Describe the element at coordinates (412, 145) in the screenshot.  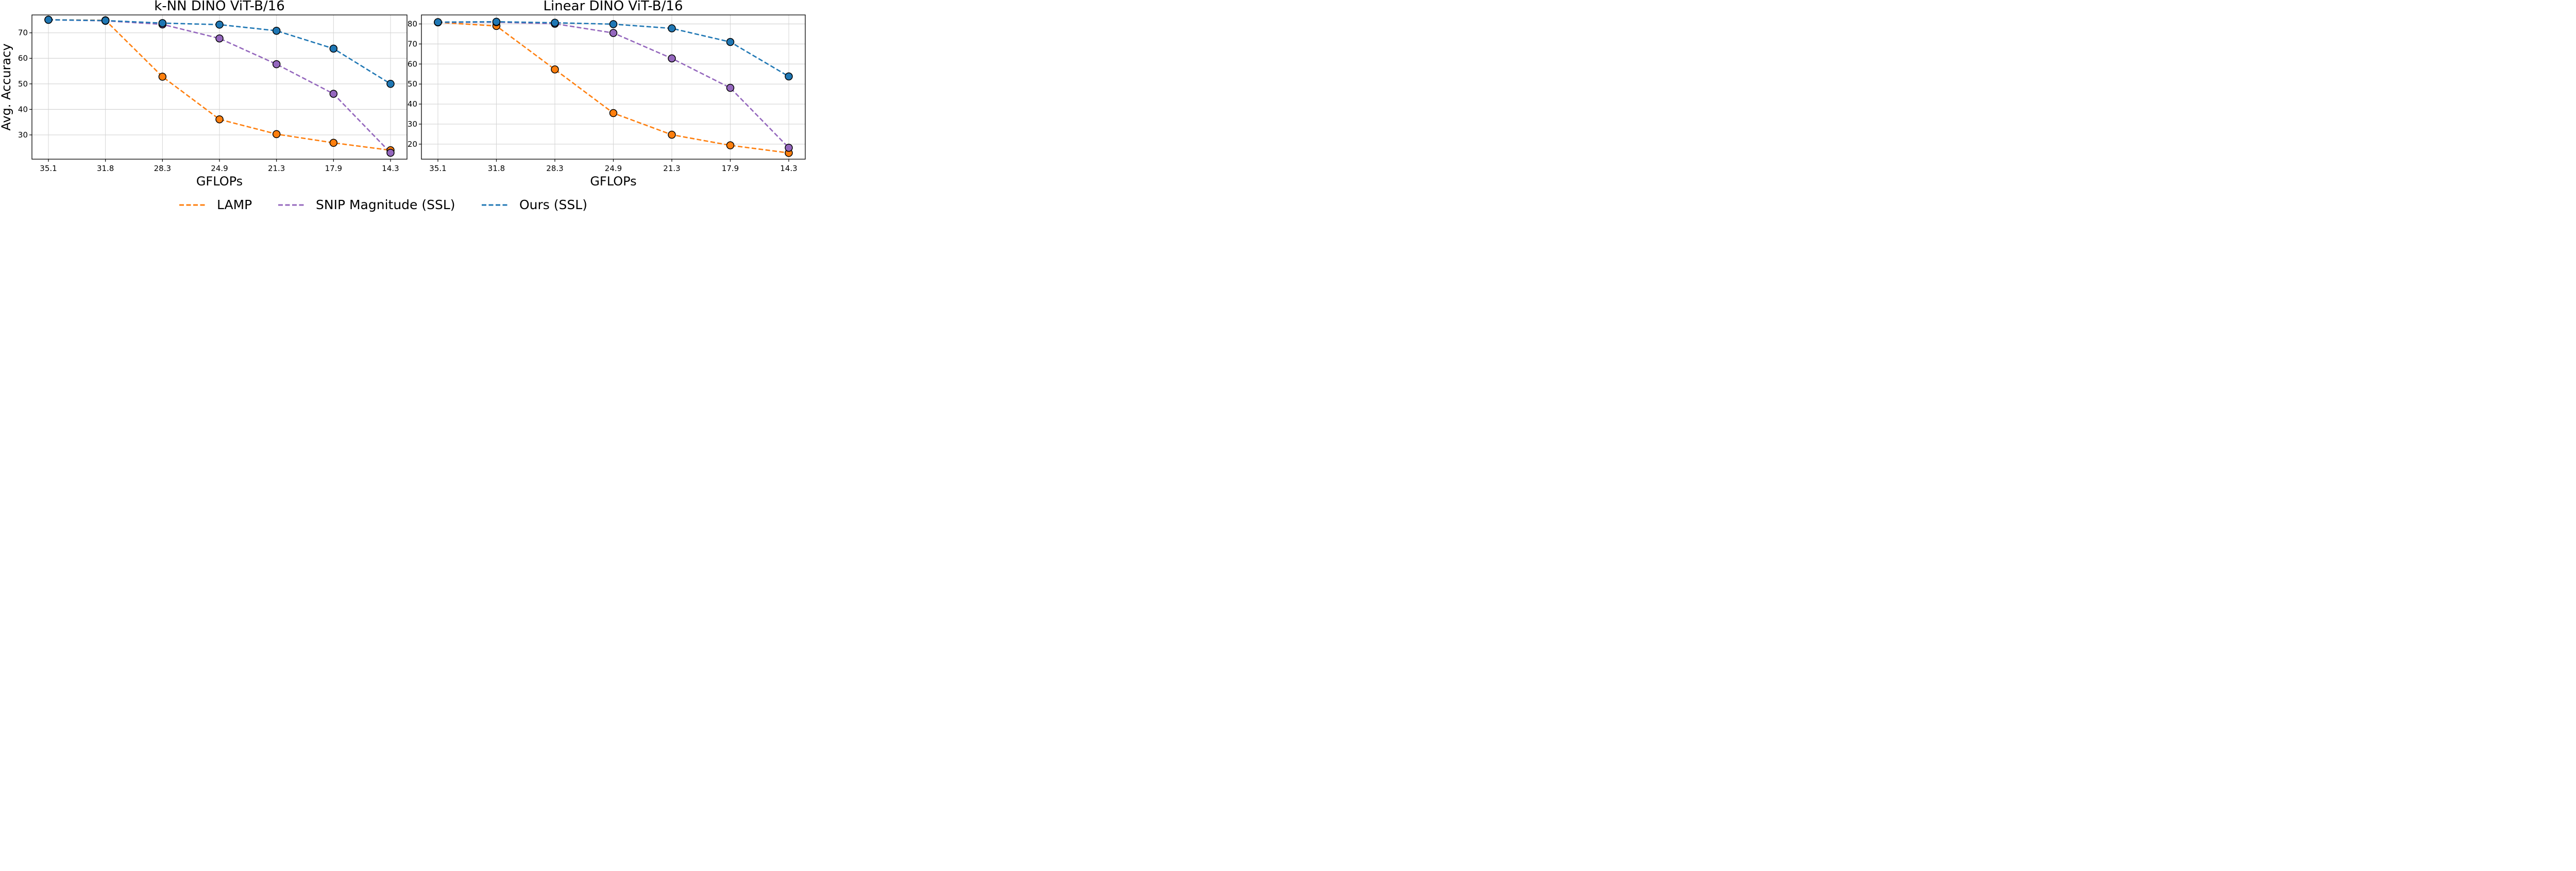
I see `y-tick-label: 20` at that location.